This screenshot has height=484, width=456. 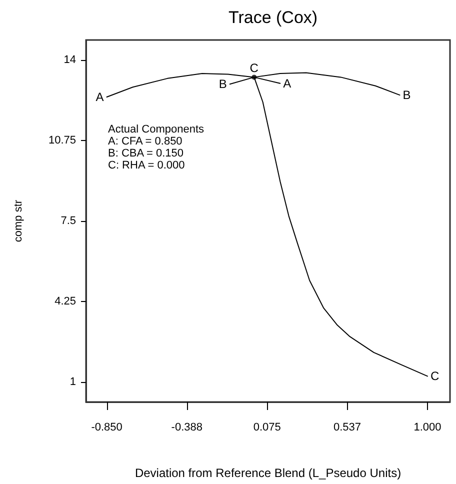 I want to click on y-tick-label: 4.25, so click(x=65, y=302).